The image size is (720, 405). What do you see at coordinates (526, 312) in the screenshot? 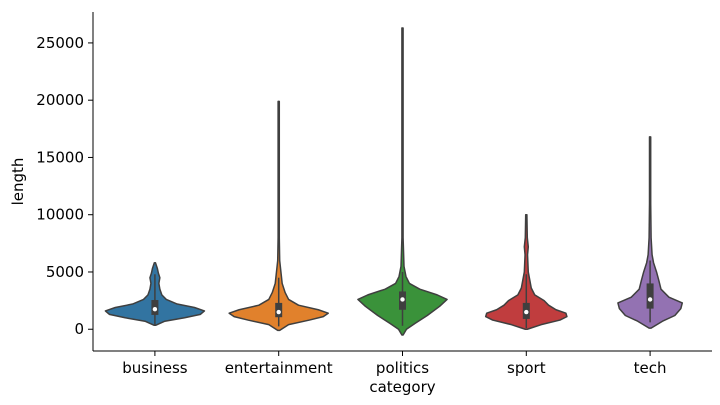
I see `violin-median-sport` at bounding box center [526, 312].